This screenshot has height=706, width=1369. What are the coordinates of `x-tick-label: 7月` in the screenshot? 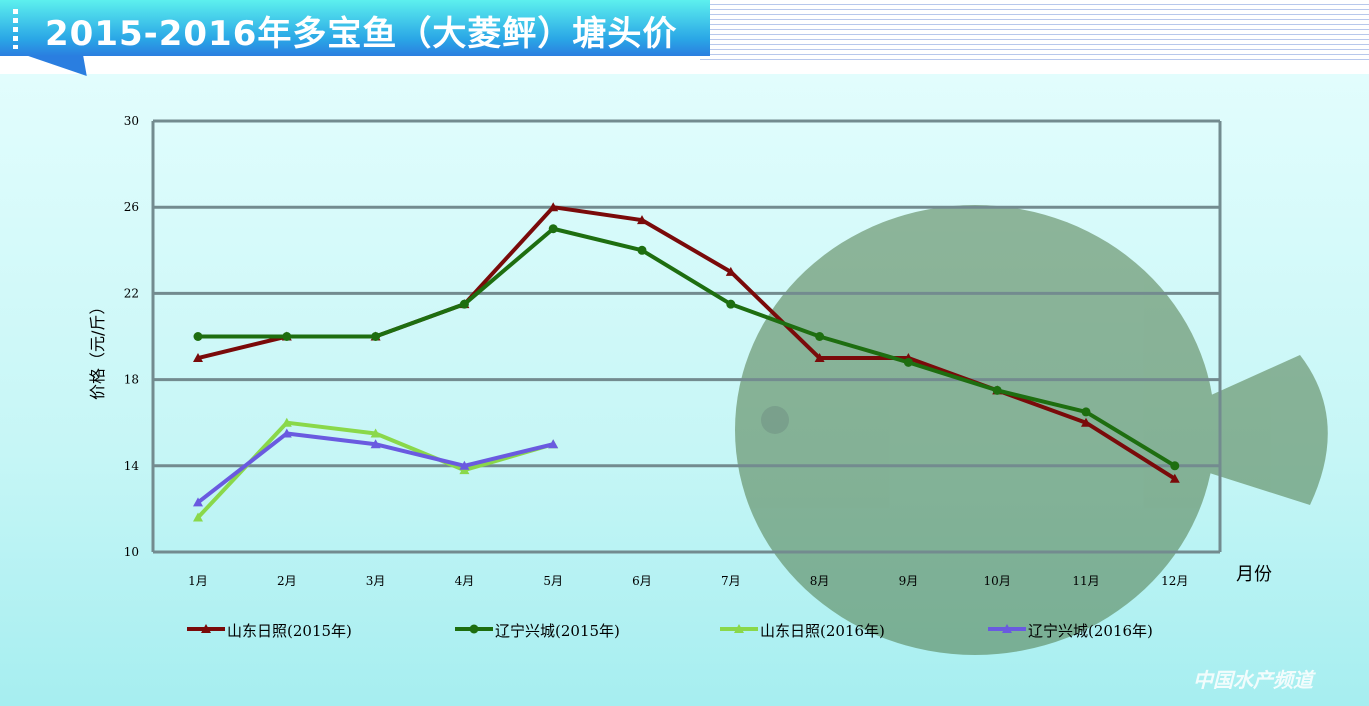 It's located at (731, 581).